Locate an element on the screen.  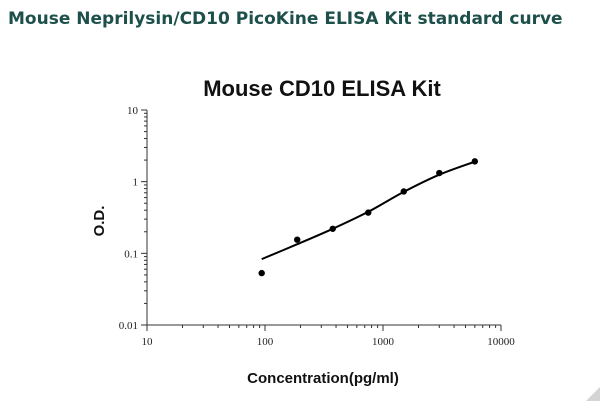
x-tick-label: 10000 is located at coordinates (501, 342).